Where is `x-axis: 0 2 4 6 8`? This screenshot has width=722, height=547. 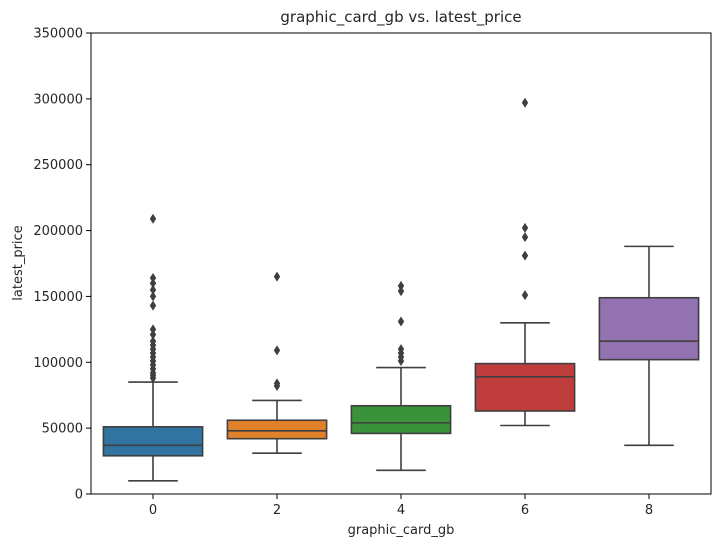
x-axis: 0 2 4 6 8 is located at coordinates (401, 506).